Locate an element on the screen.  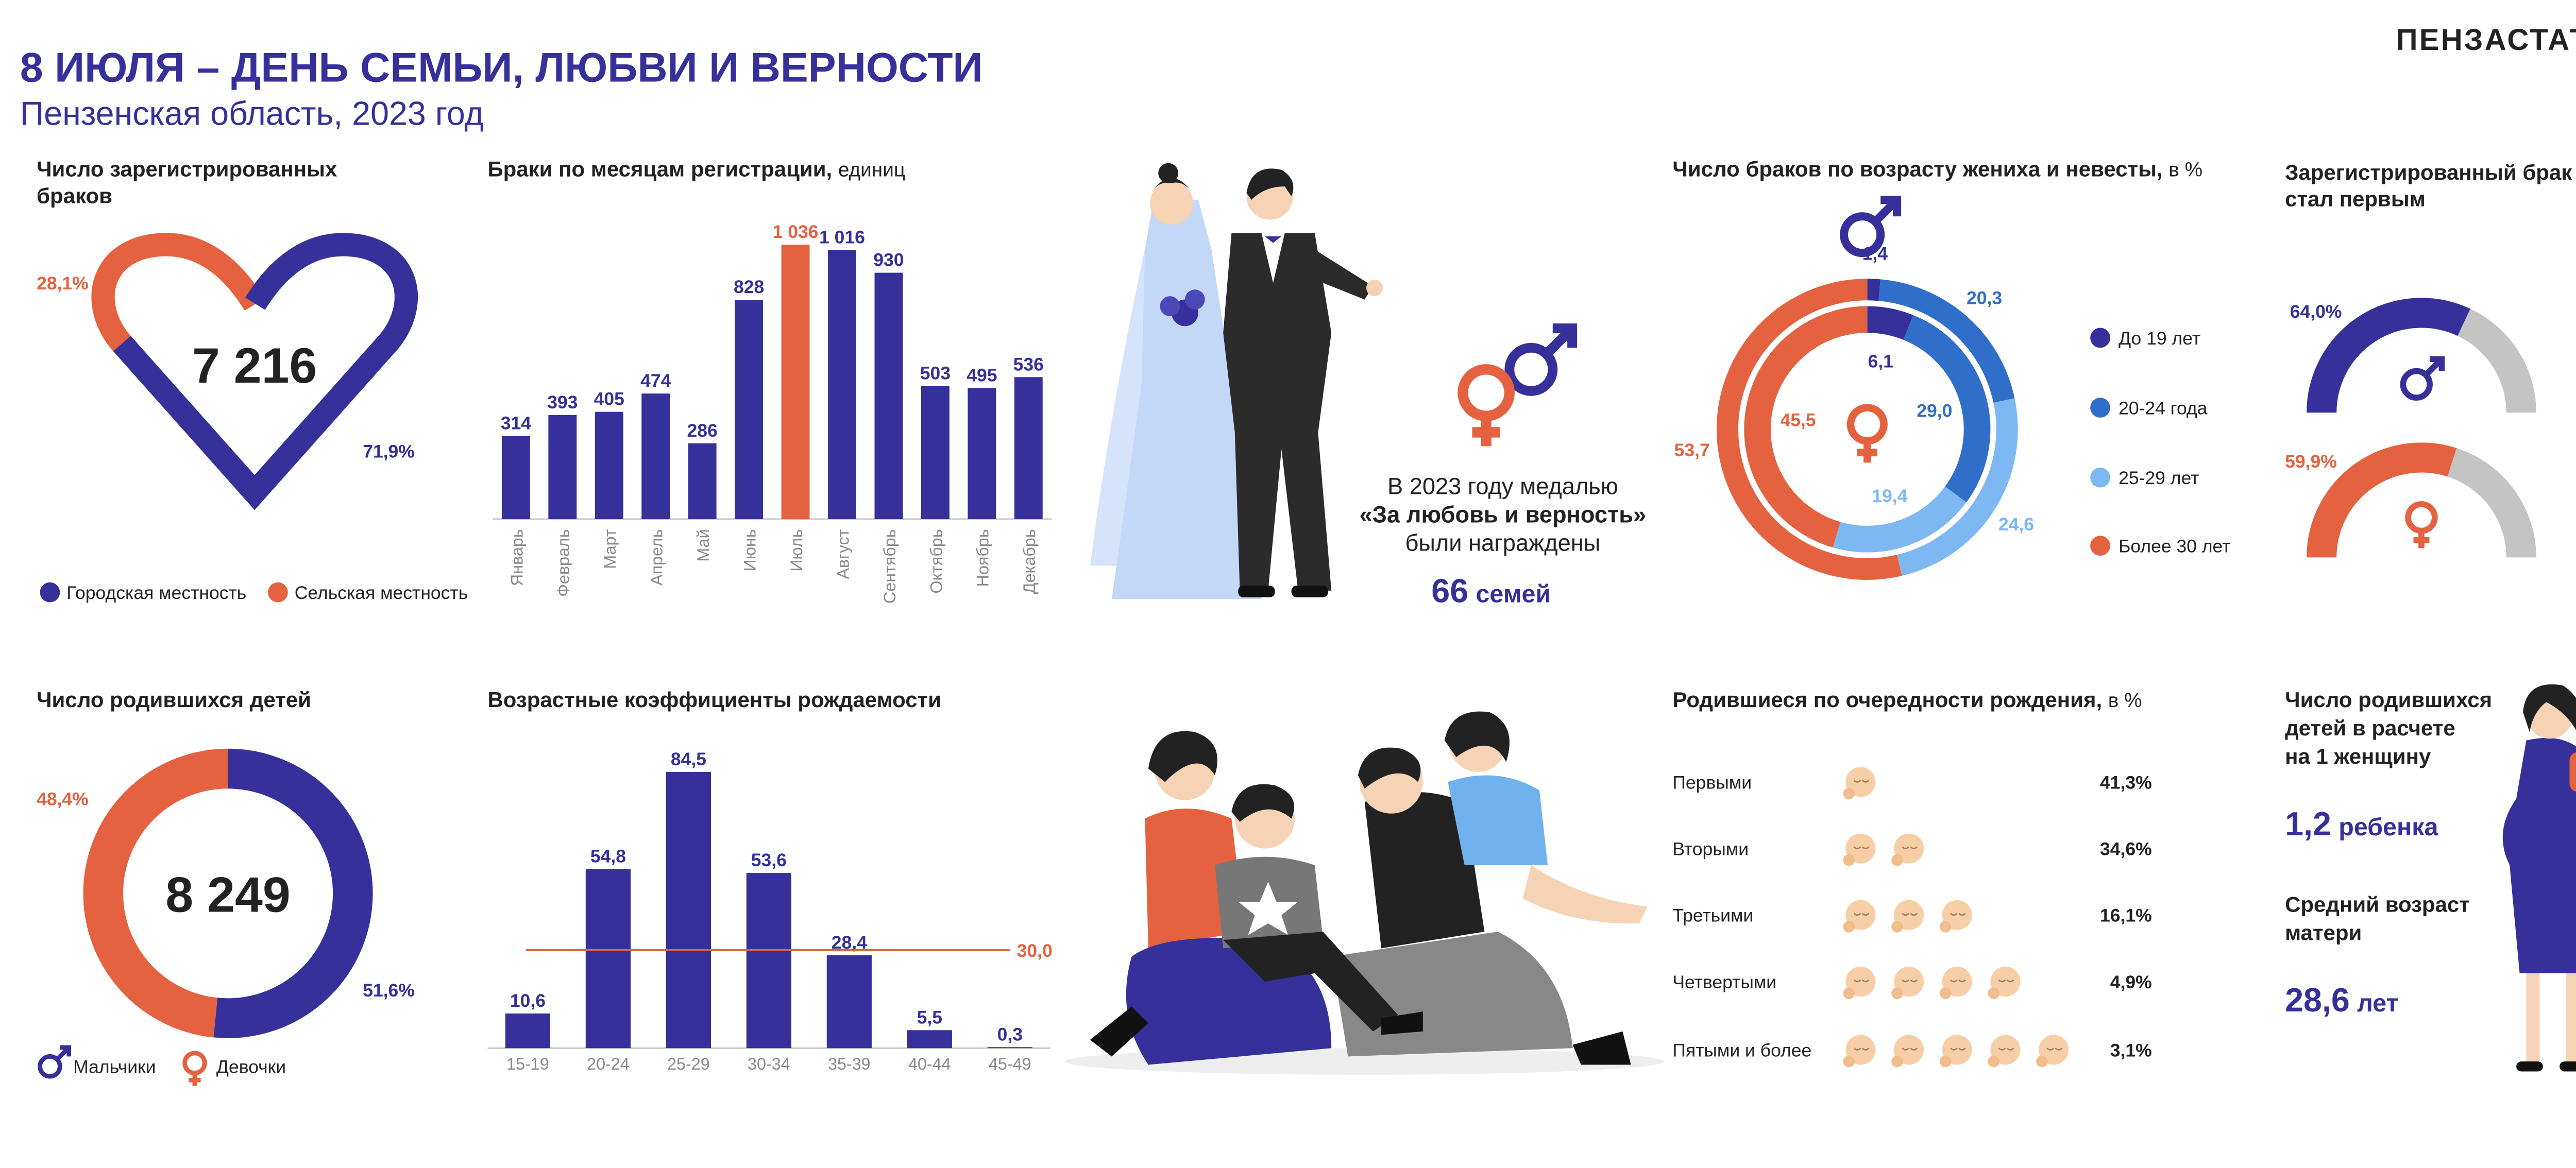
x-tick-label: 40-44 is located at coordinates (929, 1064).